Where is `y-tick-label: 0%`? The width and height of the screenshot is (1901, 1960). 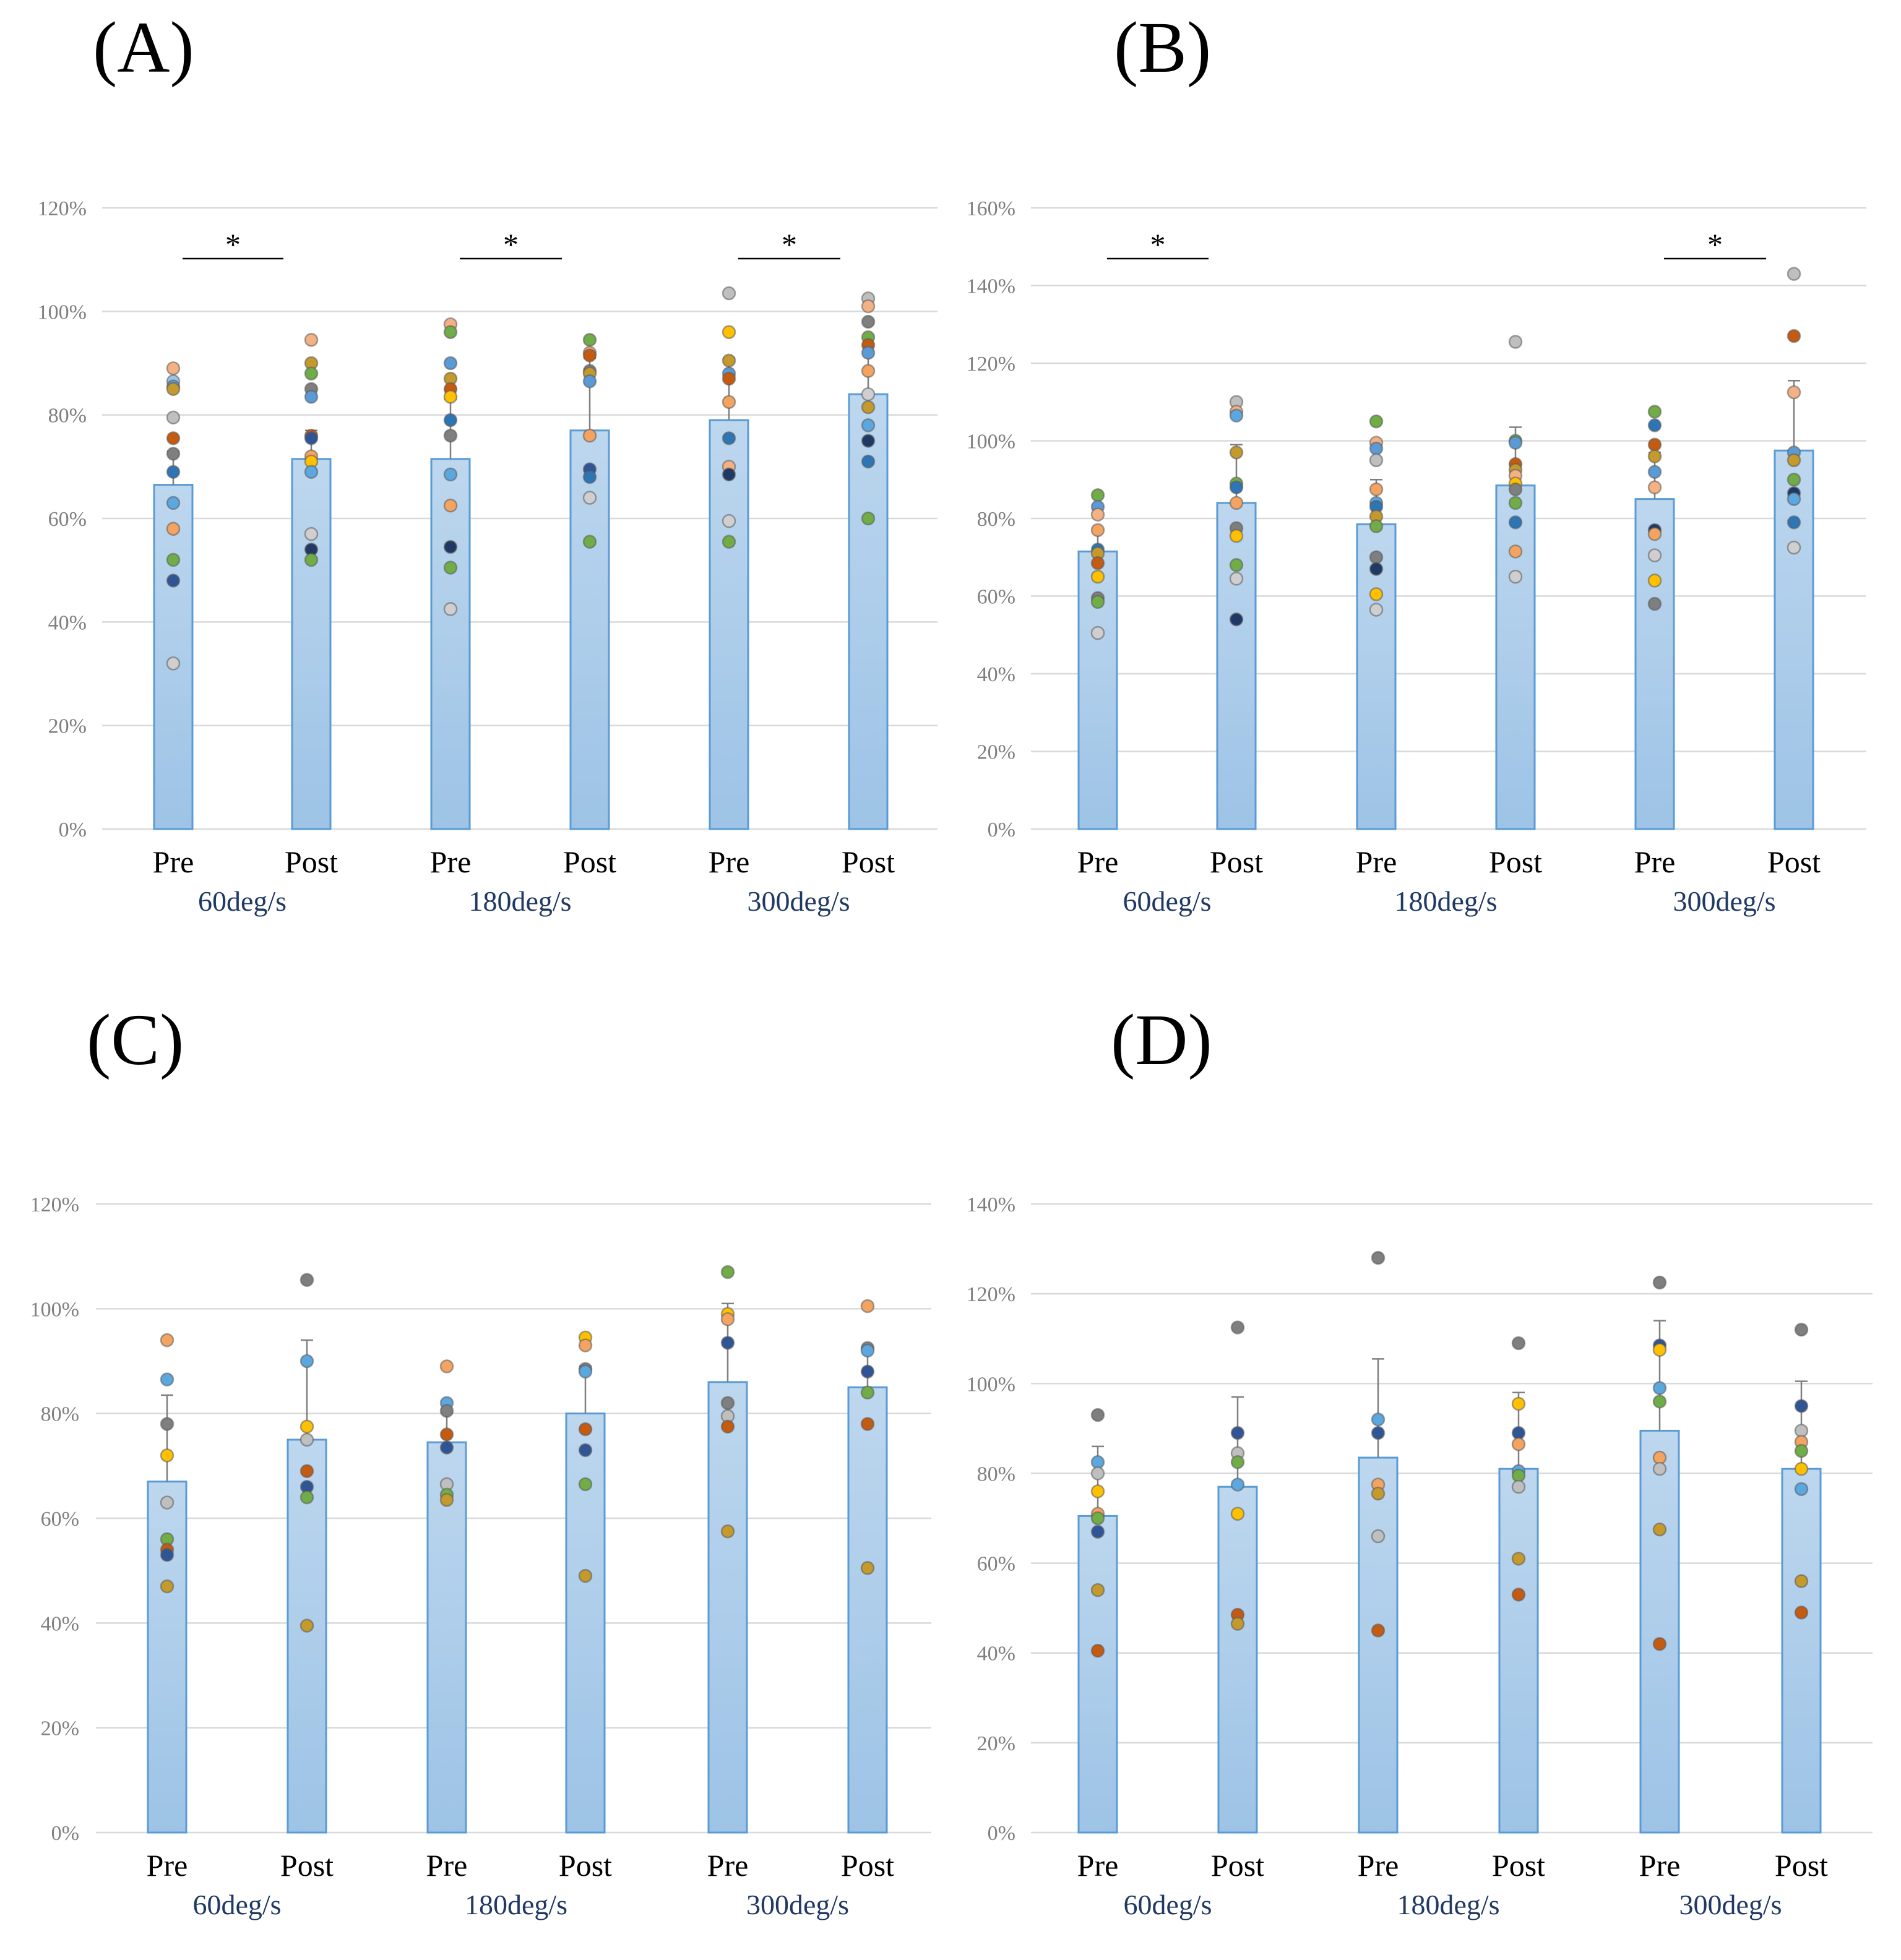 y-tick-label: 0% is located at coordinates (1001, 830).